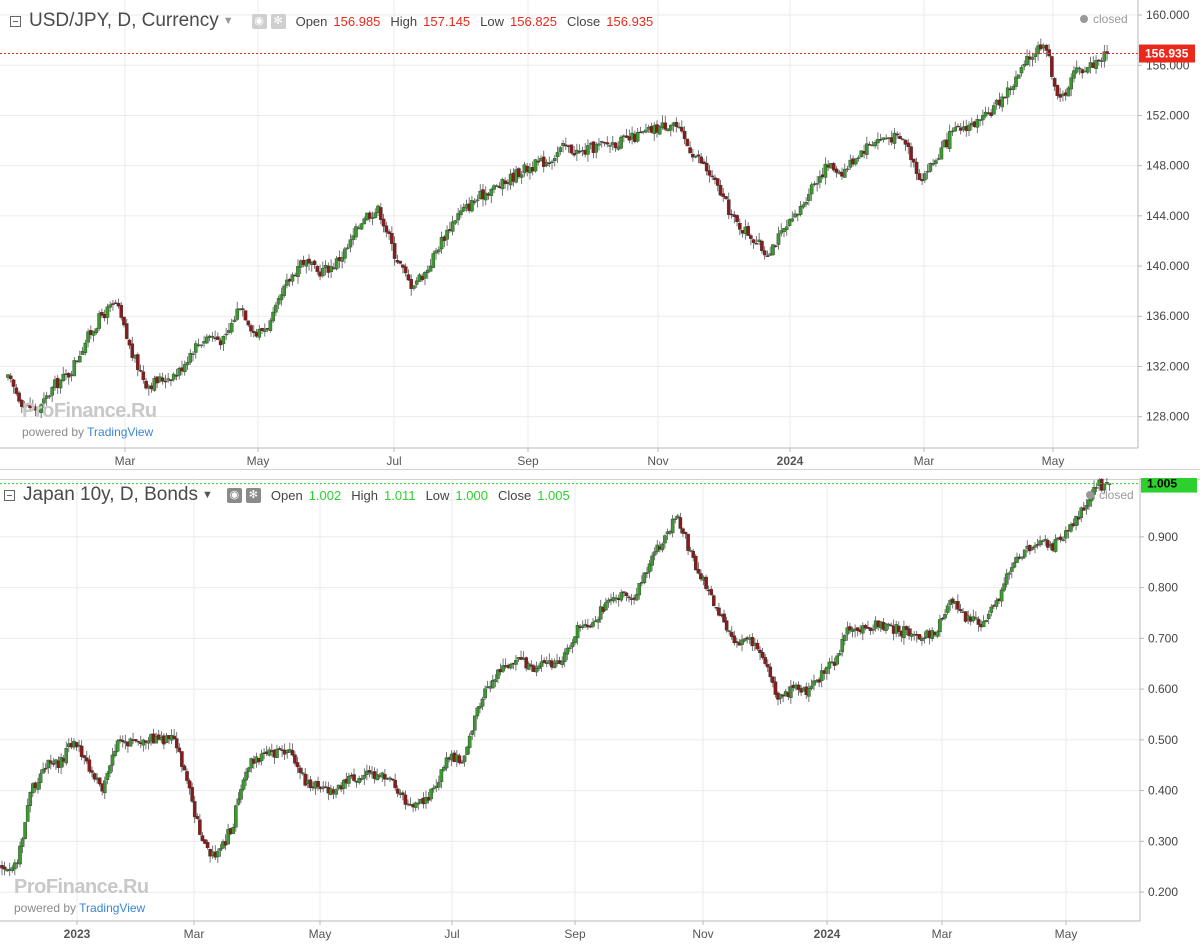 Image resolution: width=1200 pixels, height=947 pixels. What do you see at coordinates (790, 461) in the screenshot?
I see `x-tick-label: 2024` at bounding box center [790, 461].